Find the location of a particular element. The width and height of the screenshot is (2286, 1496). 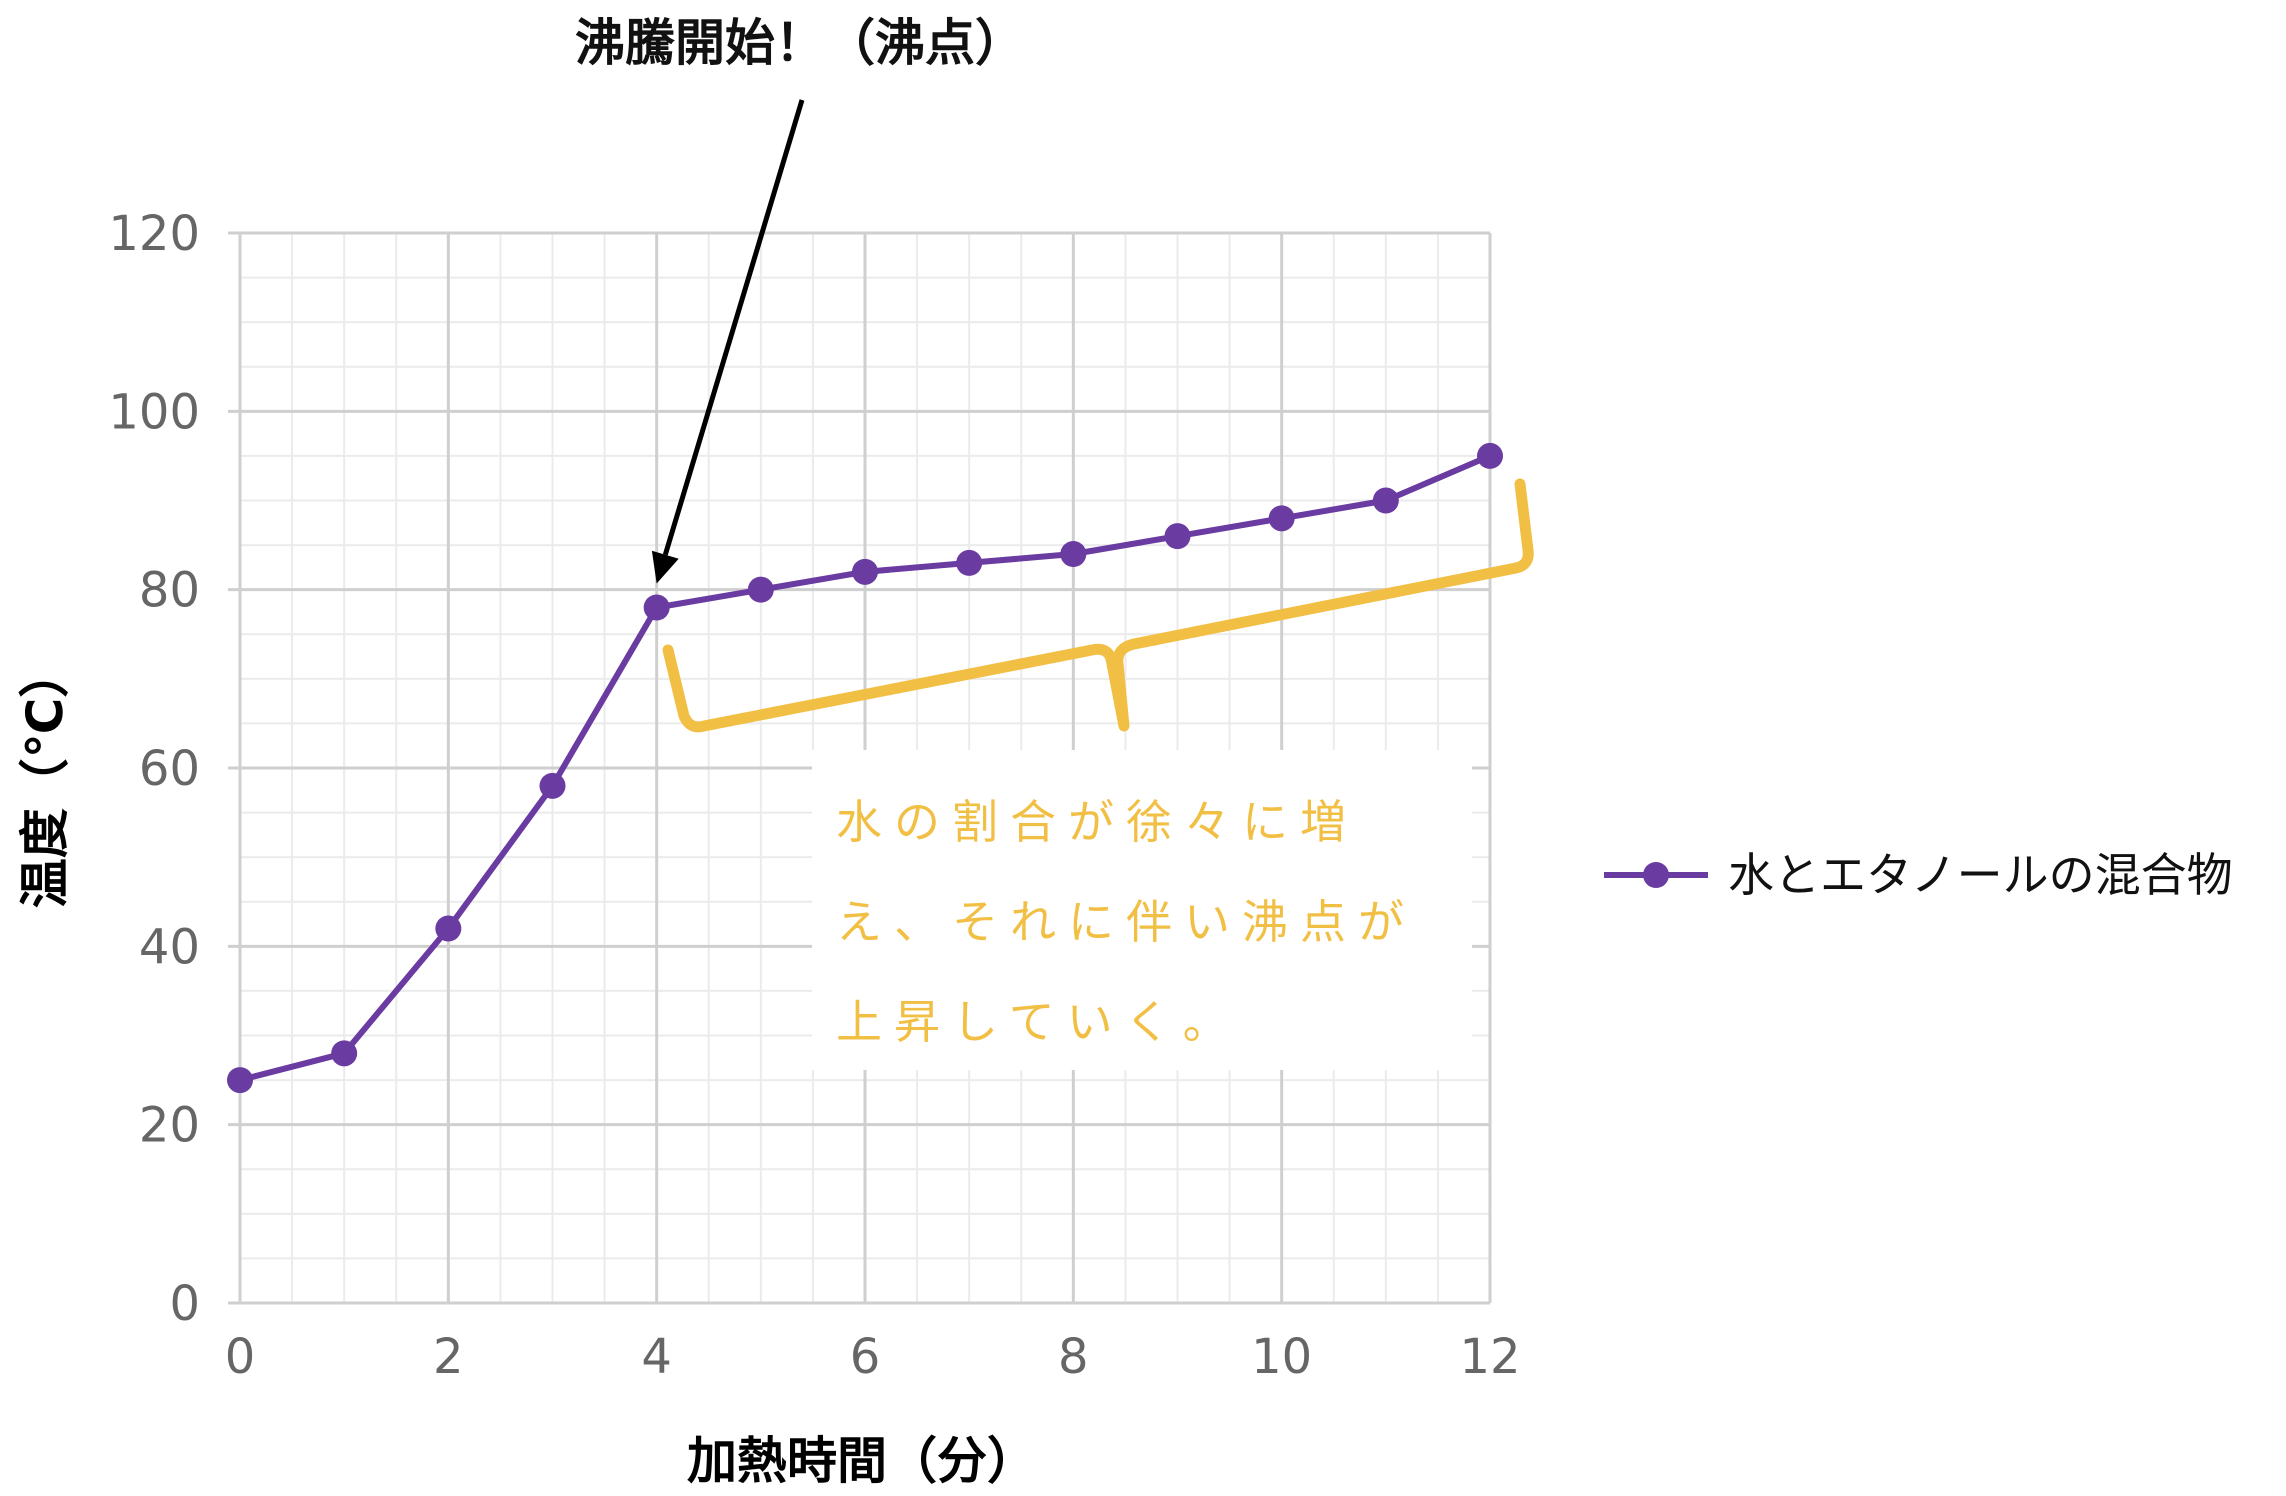

legend-marker is located at coordinates (1656, 875).